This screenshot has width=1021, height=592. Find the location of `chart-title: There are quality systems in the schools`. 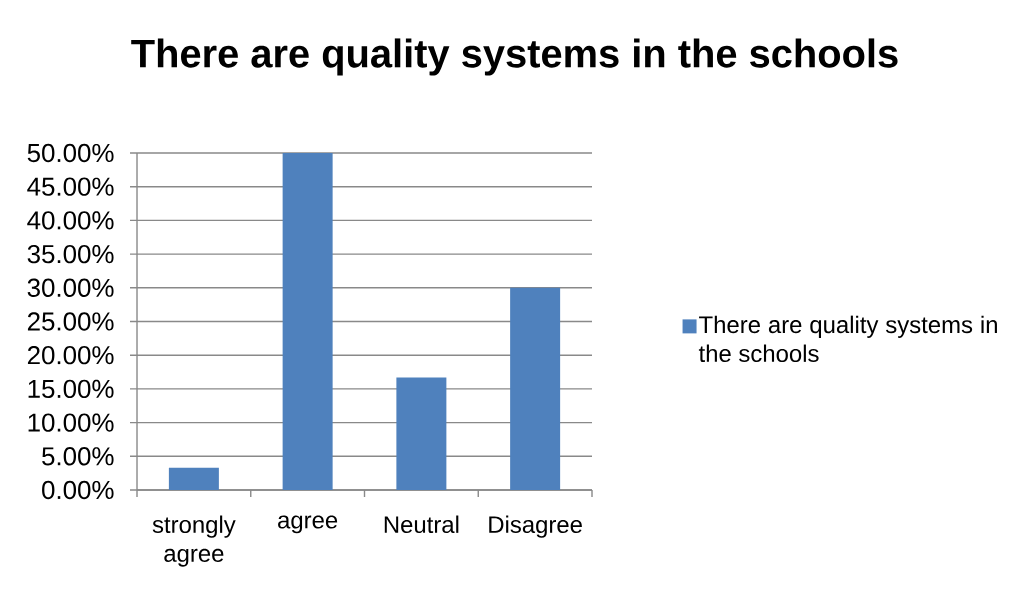

chart-title: There are quality systems in the schools is located at coordinates (514, 57).